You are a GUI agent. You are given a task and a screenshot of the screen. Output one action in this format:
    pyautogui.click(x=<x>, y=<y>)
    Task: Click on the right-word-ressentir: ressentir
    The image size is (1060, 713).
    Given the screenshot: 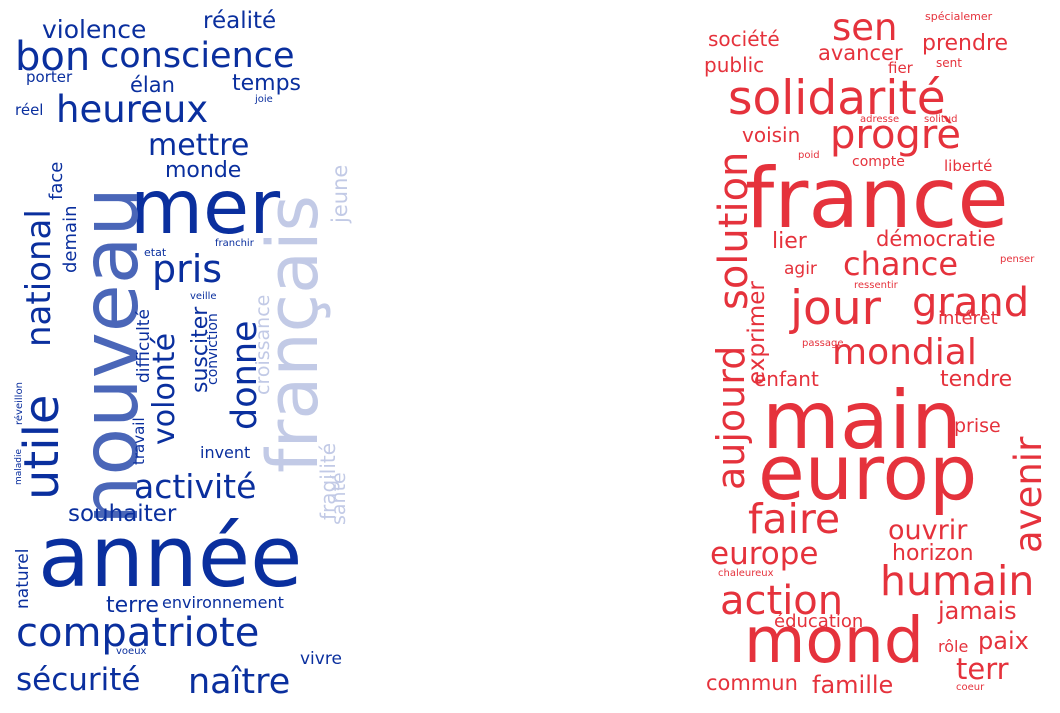 What is the action you would take?
    pyautogui.click(x=876, y=285)
    